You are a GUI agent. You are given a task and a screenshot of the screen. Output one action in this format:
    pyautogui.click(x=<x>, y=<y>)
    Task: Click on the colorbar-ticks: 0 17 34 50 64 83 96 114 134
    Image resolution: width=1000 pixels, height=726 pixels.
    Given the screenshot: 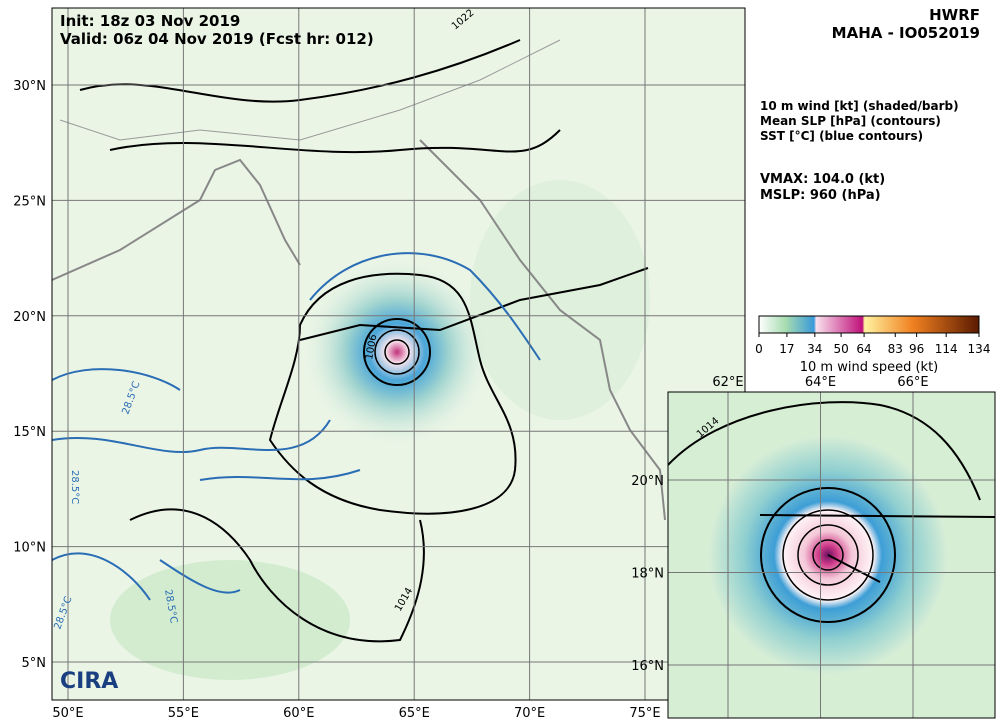 What is the action you would take?
    pyautogui.click(x=872, y=344)
    